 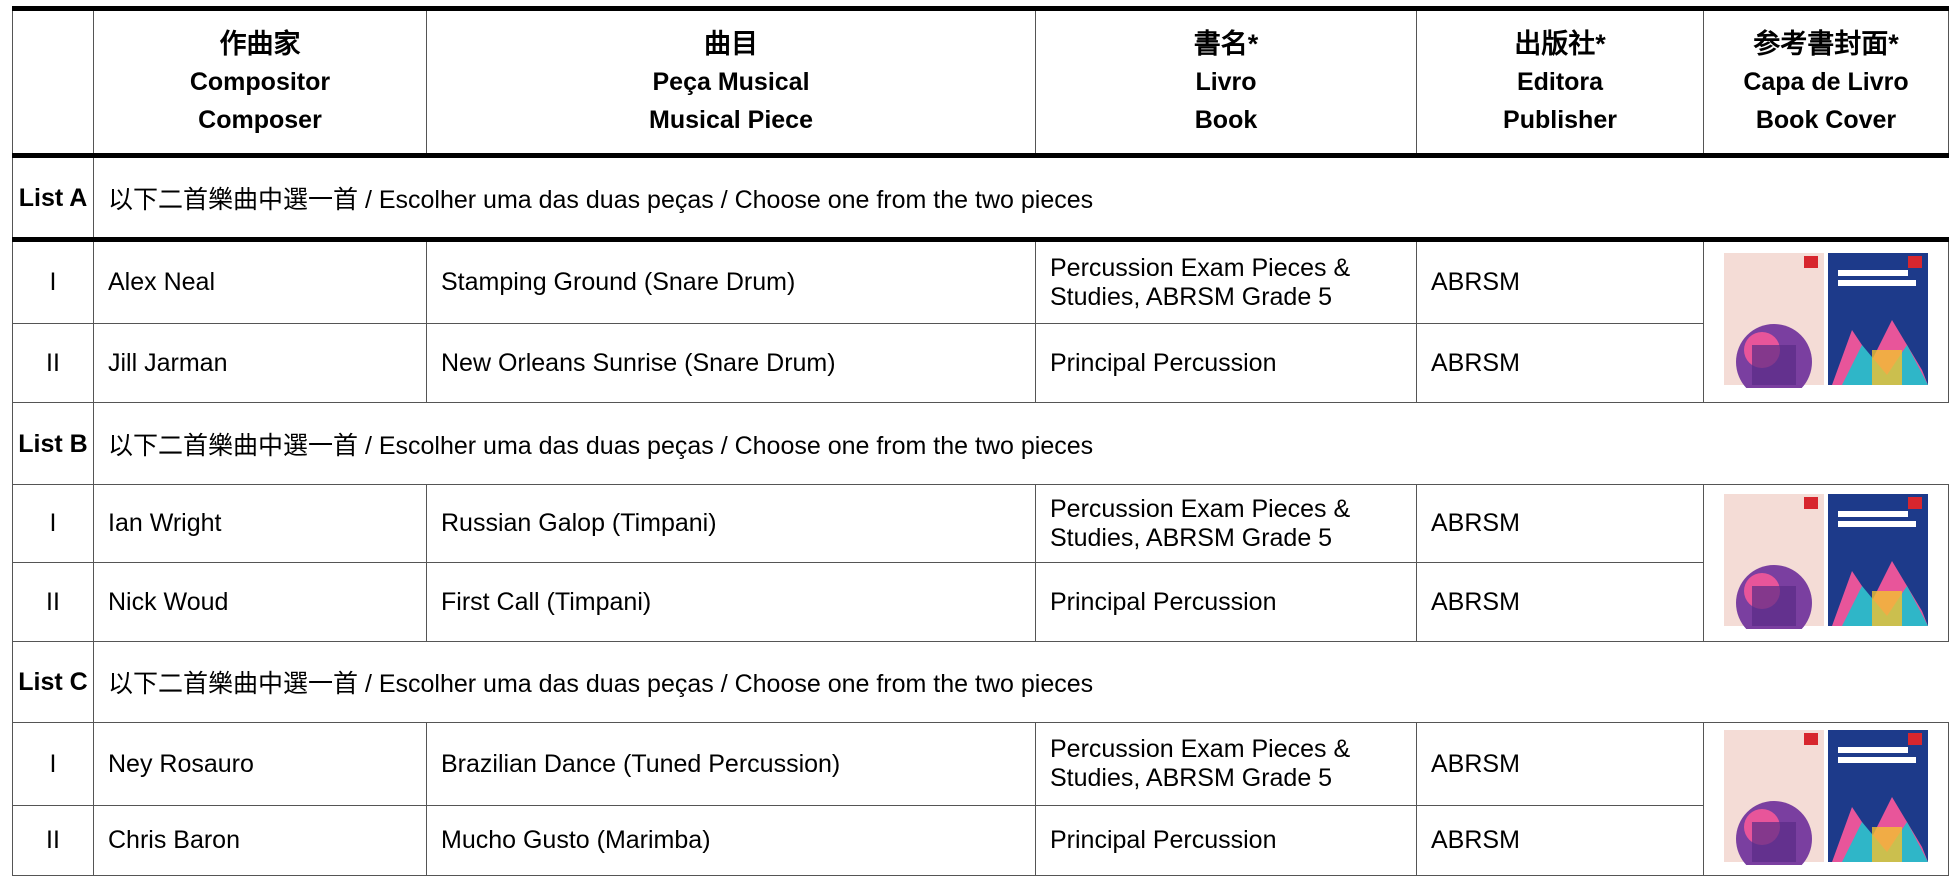 What do you see at coordinates (1226, 120) in the screenshot?
I see `header-en: Book` at bounding box center [1226, 120].